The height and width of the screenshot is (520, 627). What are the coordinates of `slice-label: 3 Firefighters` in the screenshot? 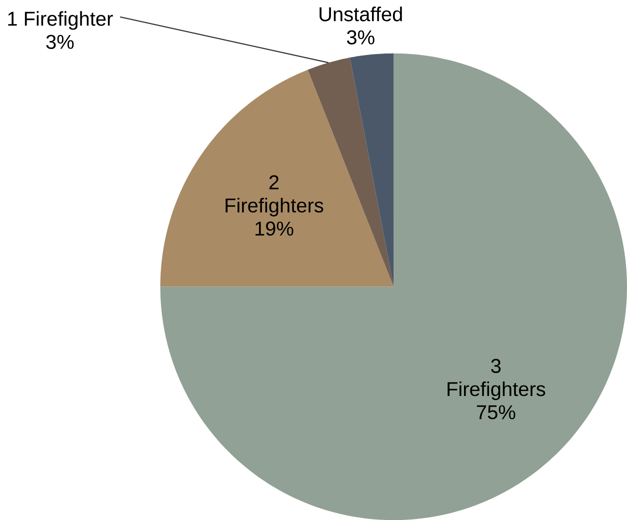 It's located at (497, 379).